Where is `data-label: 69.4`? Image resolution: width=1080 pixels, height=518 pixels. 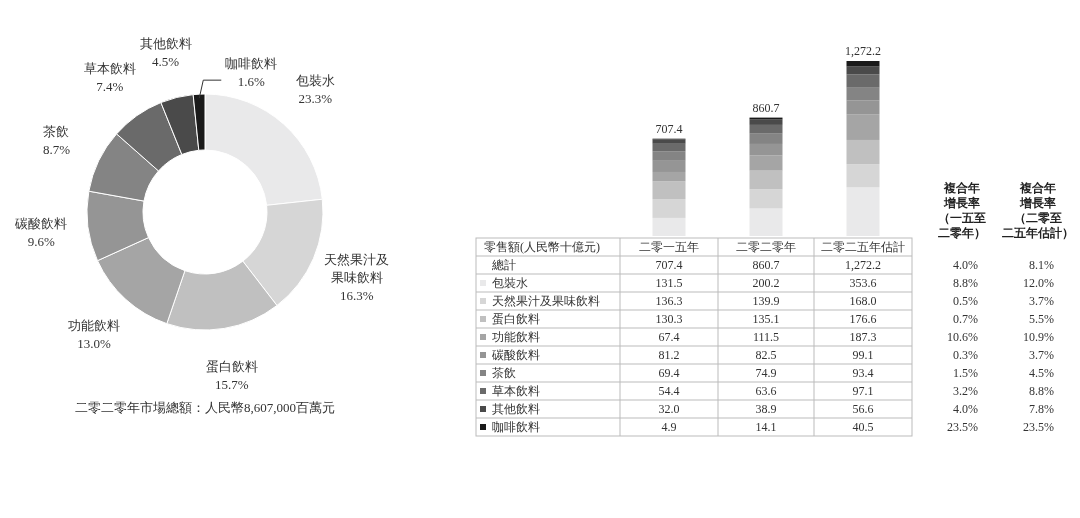 data-label: 69.4 is located at coordinates (669, 373).